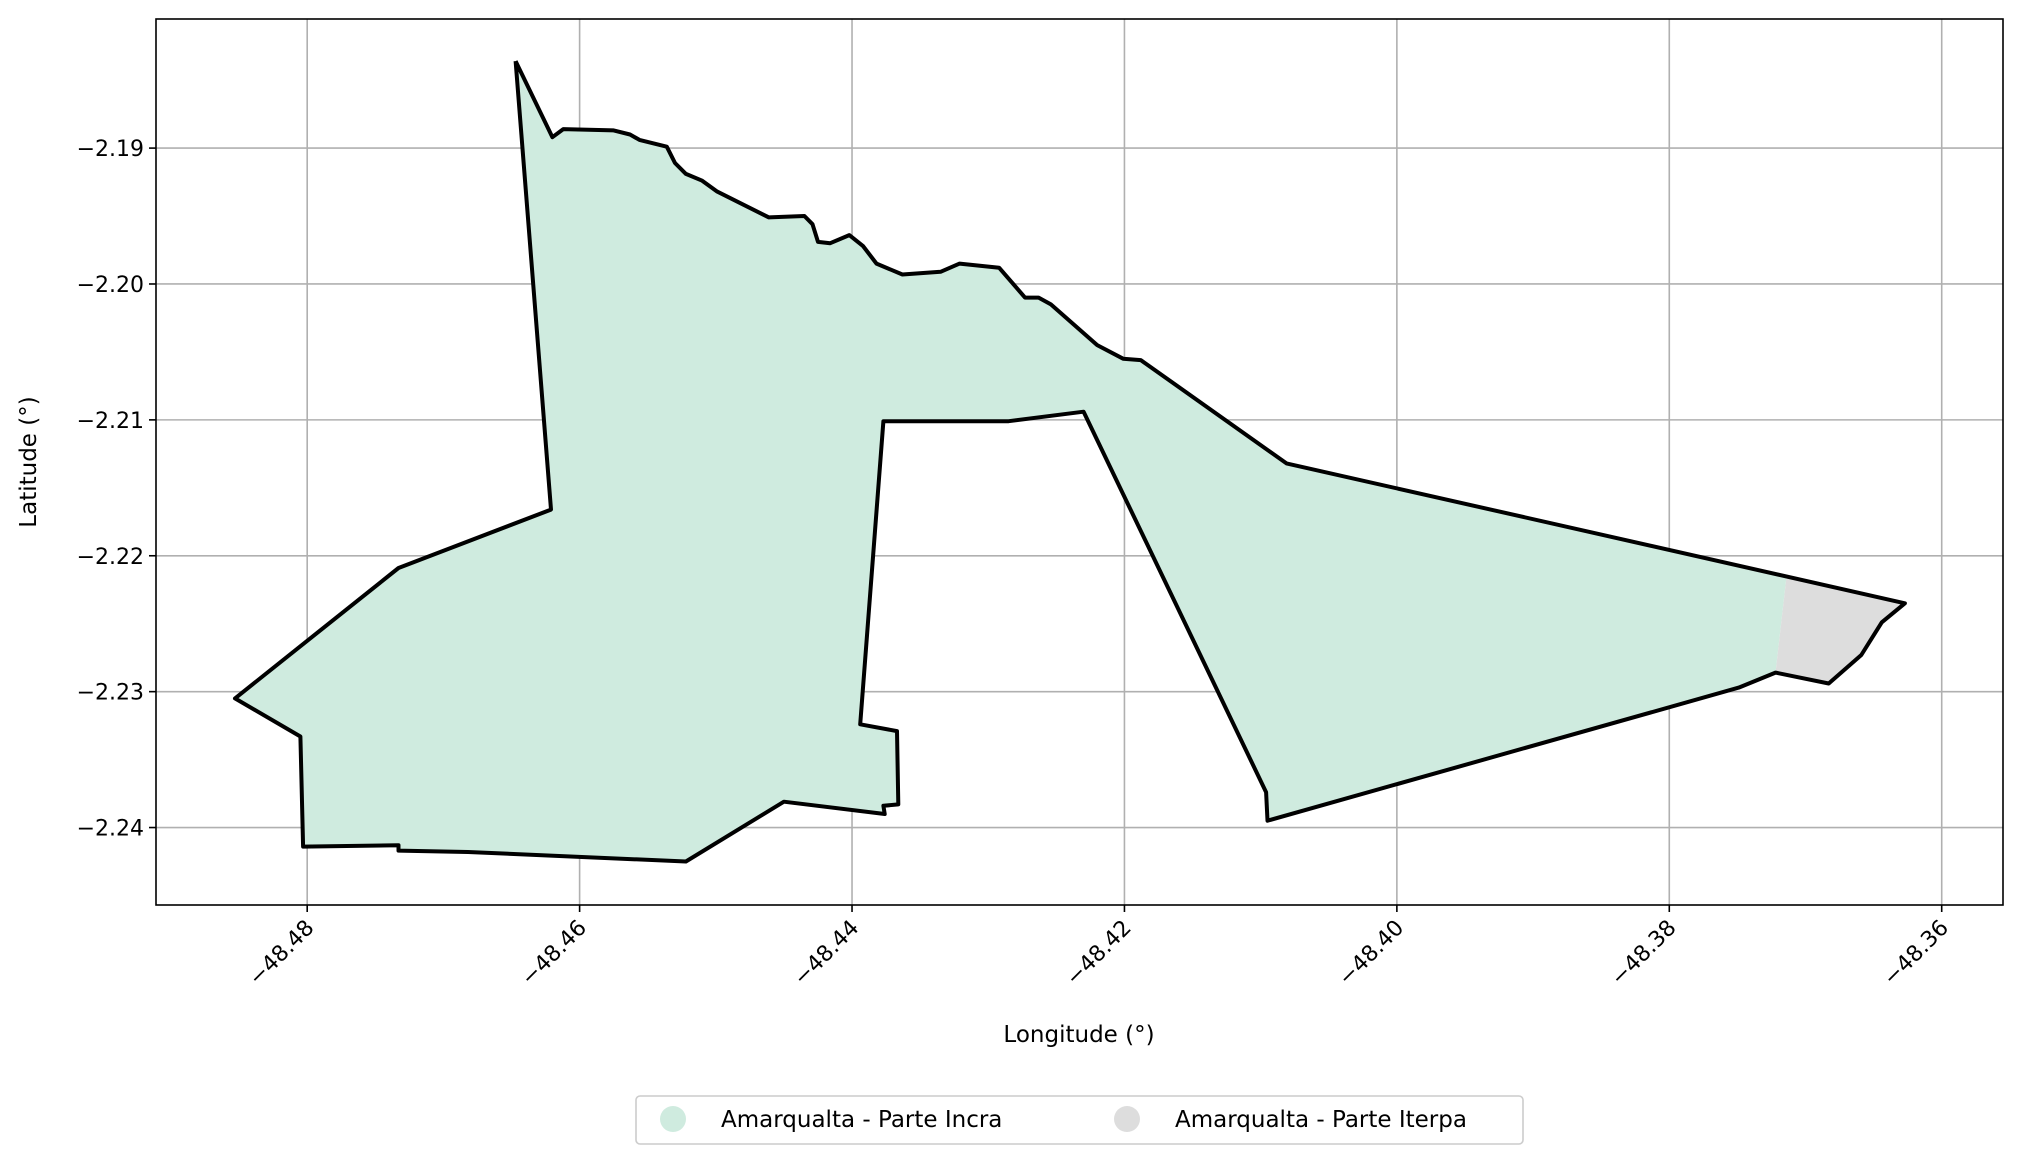 This screenshot has height=1163, width=2021. Describe the element at coordinates (1840, 630) in the screenshot. I see `polygon-parte-iterpa` at that location.